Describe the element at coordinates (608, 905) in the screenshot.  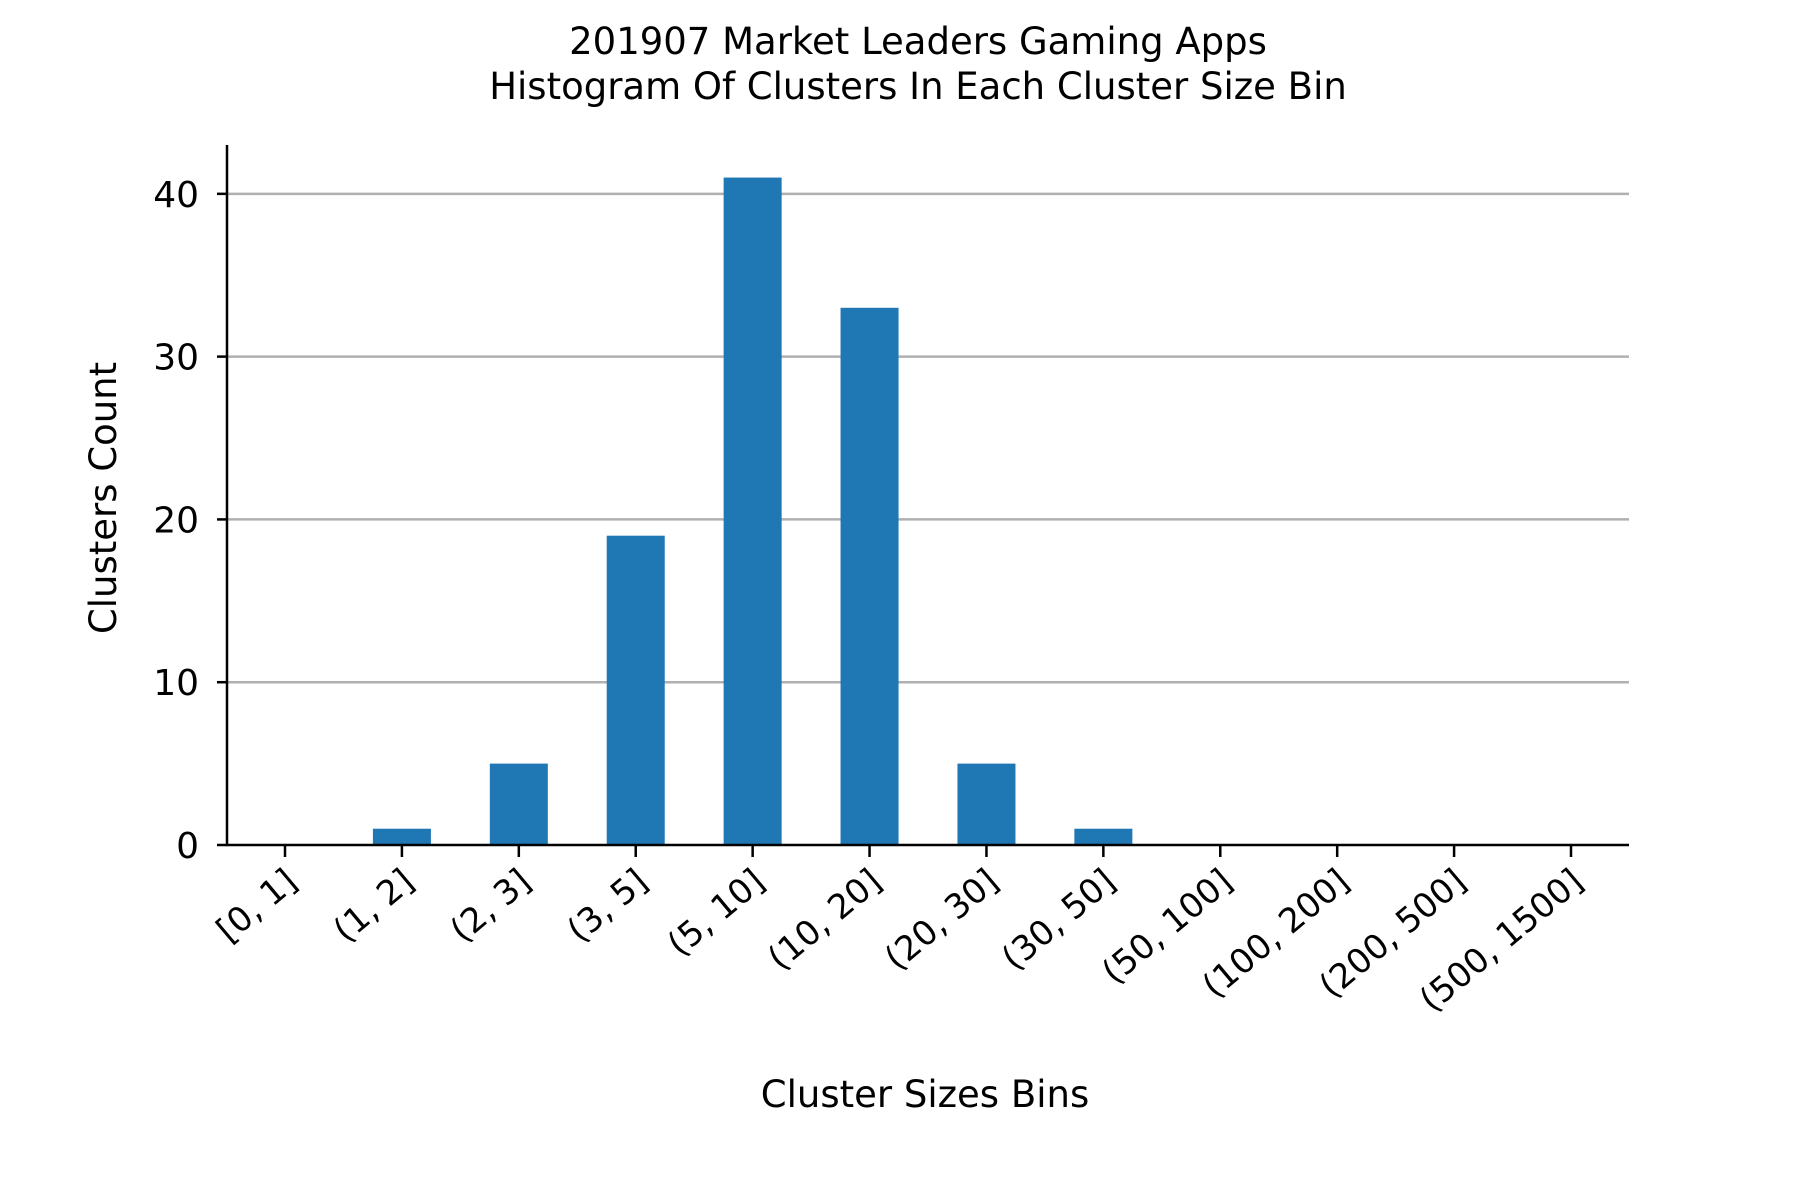
I see `x-tick-label: (3, 5]` at that location.